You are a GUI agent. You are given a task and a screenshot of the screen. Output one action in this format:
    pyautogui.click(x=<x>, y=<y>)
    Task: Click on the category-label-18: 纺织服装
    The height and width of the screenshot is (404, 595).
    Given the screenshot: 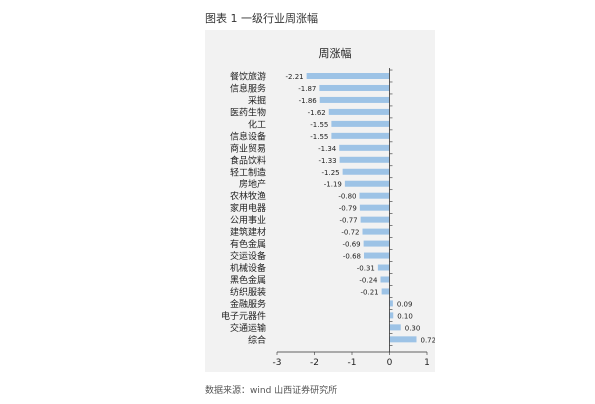 What is the action you would take?
    pyautogui.click(x=248, y=292)
    